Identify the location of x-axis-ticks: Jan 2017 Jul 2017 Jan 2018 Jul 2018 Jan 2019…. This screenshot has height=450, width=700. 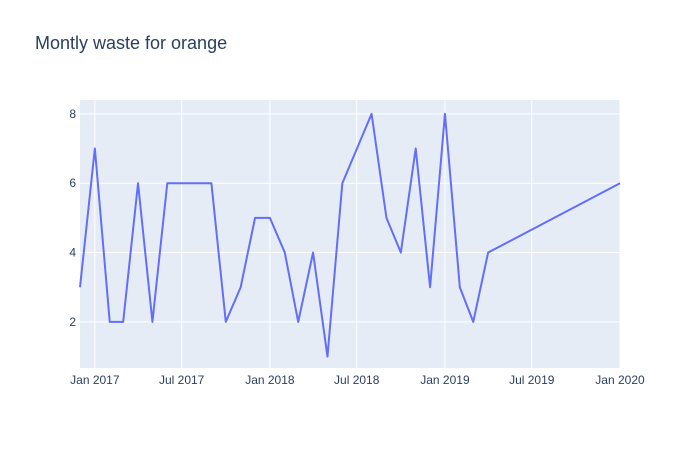
(357, 380).